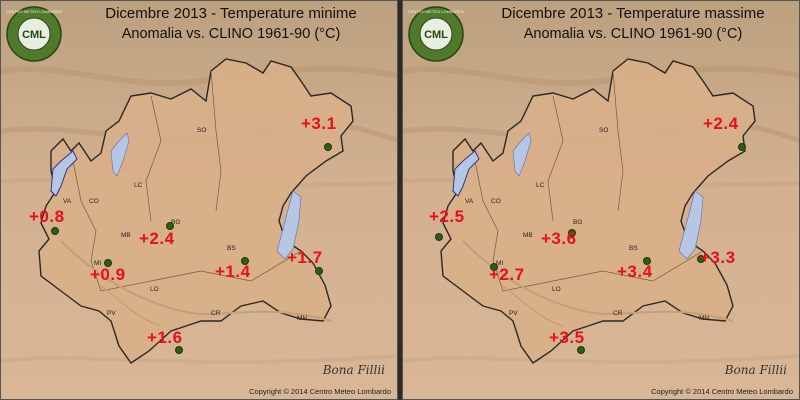 Image resolution: width=800 pixels, height=400 pixels. What do you see at coordinates (319, 123) in the screenshot?
I see `anomaly-so: +3.1` at bounding box center [319, 123].